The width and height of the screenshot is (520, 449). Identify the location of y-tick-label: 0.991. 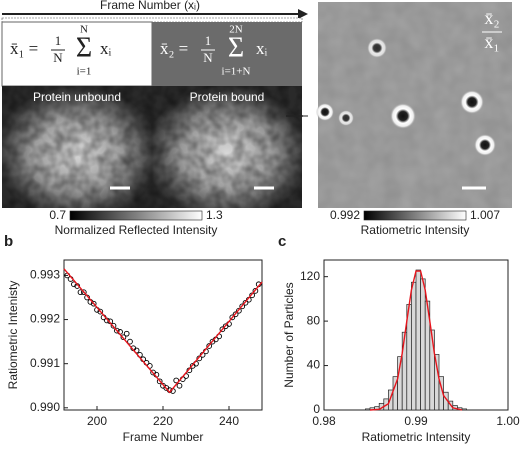
(45, 363).